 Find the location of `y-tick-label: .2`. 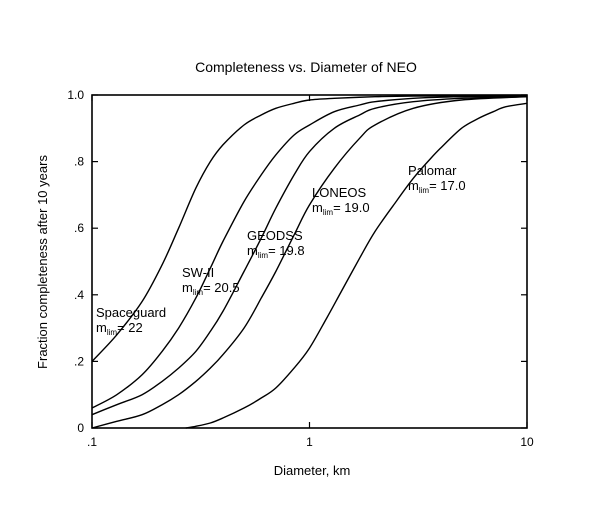

y-tick-label: .2 is located at coordinates (79, 361).